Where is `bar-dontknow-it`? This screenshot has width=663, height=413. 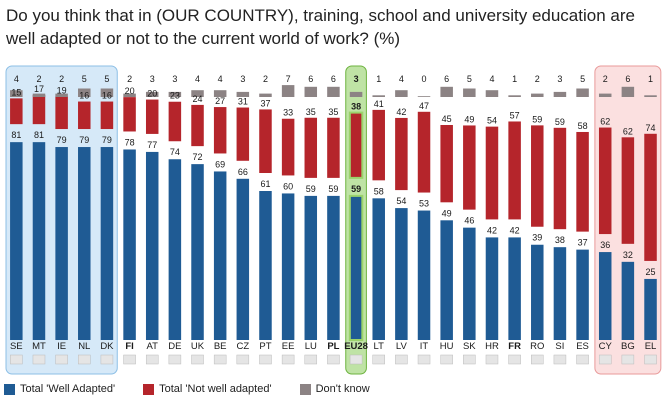 bar-dontknow-it is located at coordinates (424, 96).